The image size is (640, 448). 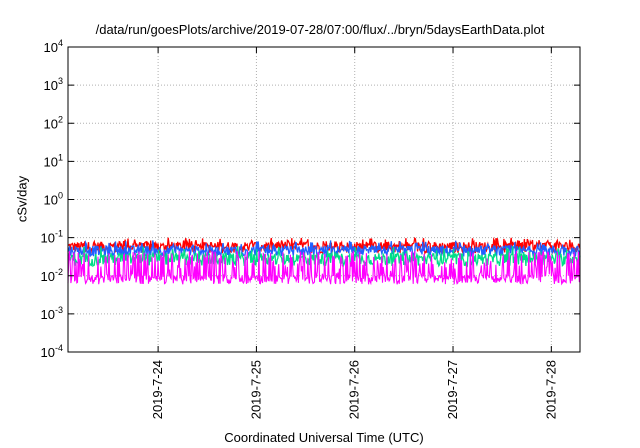 I want to click on x-tick-label: 2019-7-24, so click(x=157, y=389).